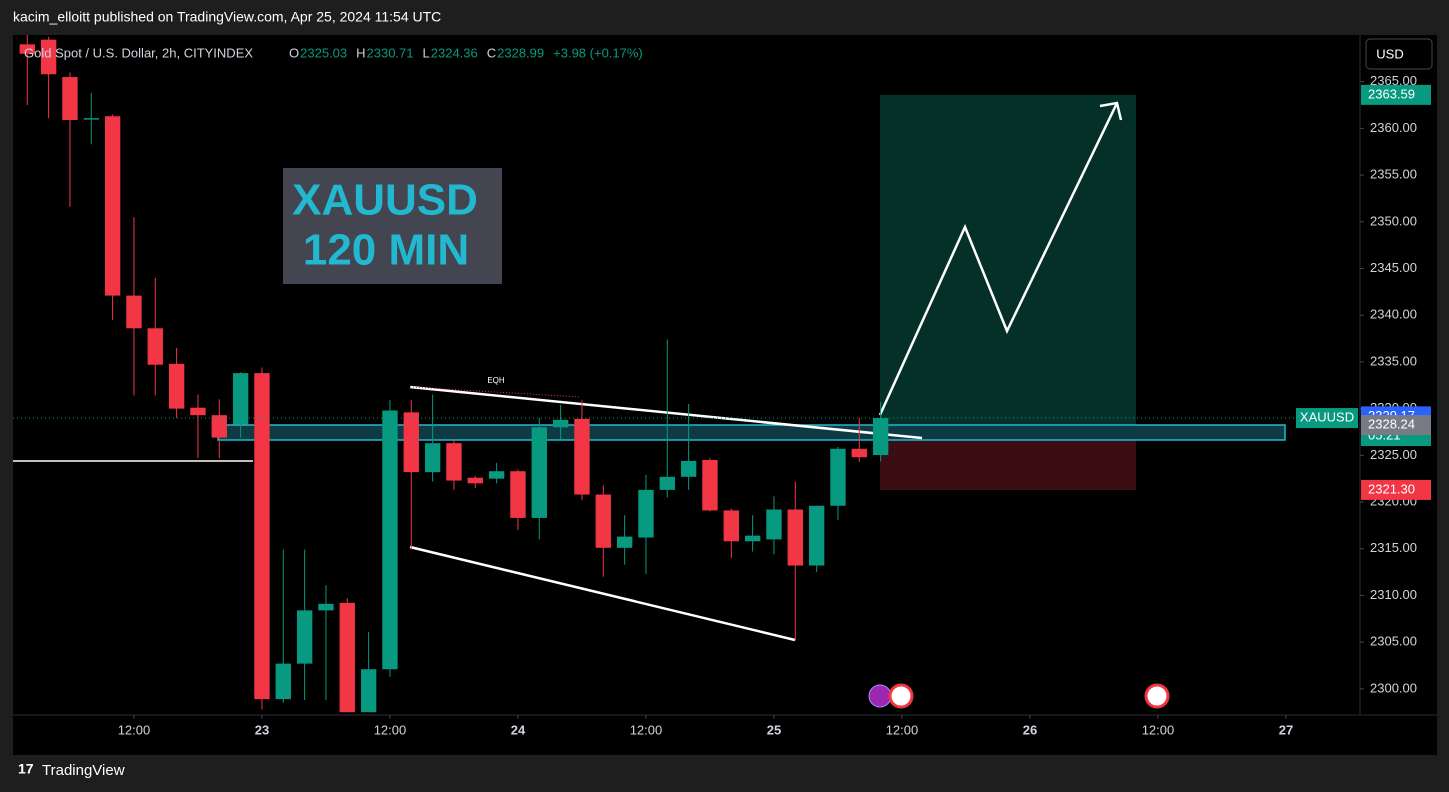 This screenshot has width=1449, height=792. I want to click on footer: TradingView, so click(83, 770).